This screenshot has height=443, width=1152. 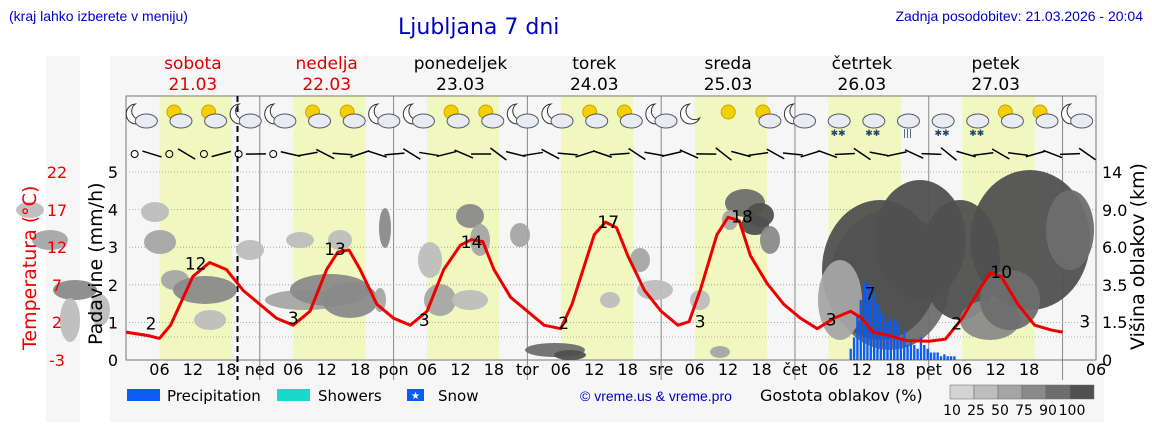 I want to click on temperature-tick-label: 22, so click(x=57, y=172).